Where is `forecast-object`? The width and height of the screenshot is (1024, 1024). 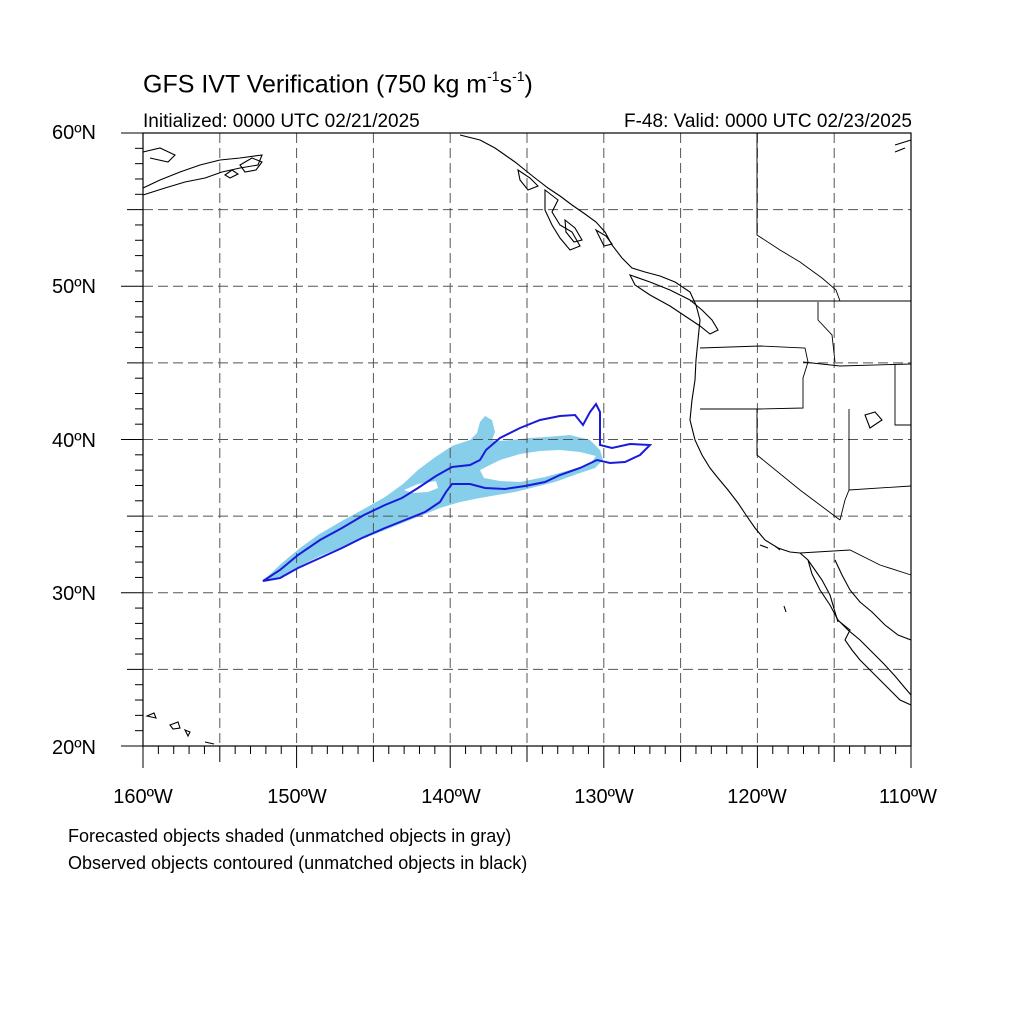
forecast-object is located at coordinates (432, 499).